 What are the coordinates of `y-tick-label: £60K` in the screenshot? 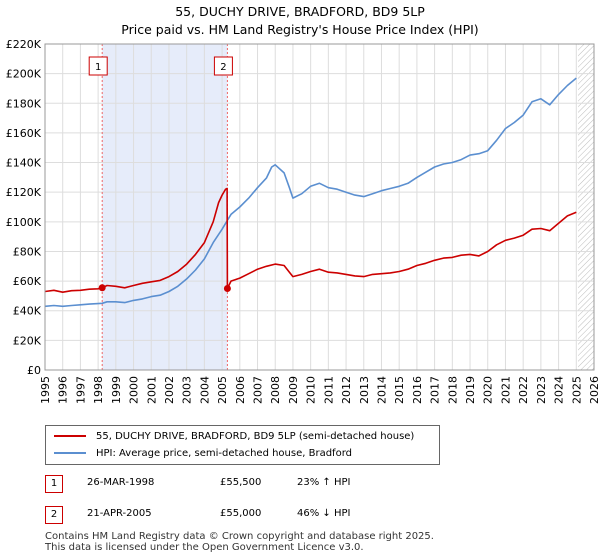 It's located at (27, 281).